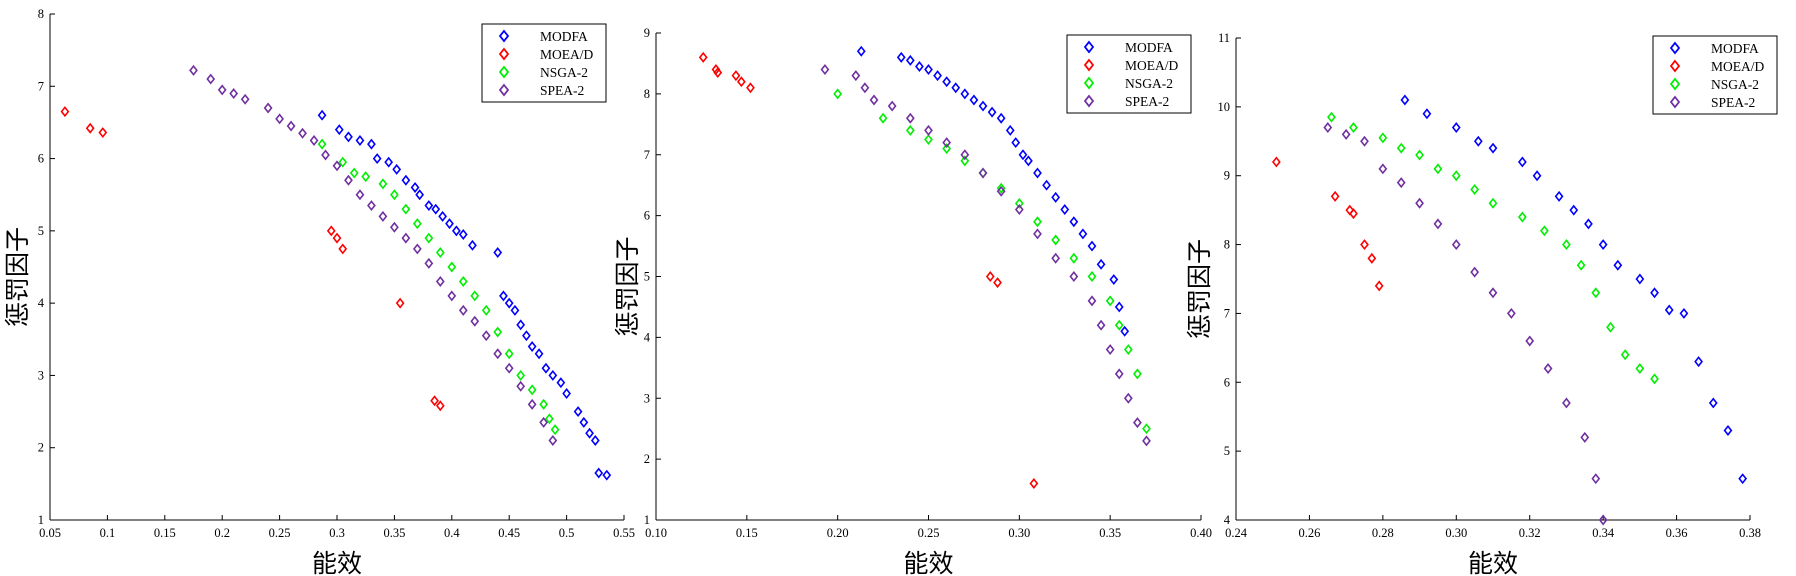  I want to click on y-tick-label: 2, so click(647, 459).